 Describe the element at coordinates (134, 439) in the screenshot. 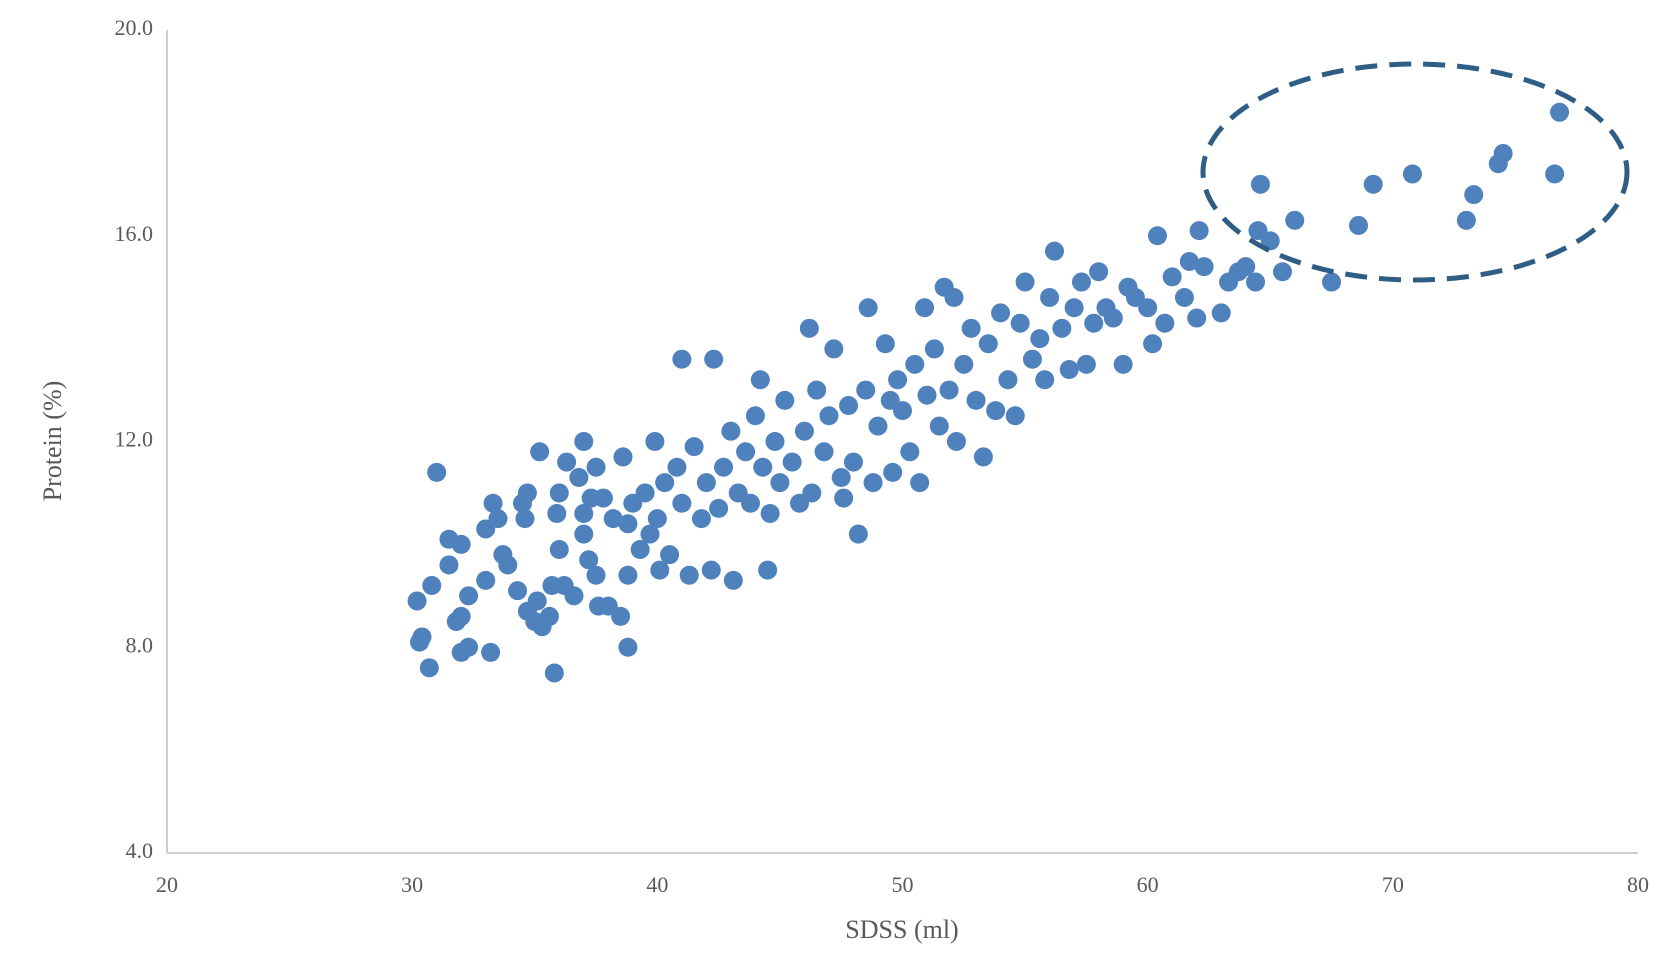

I see `y-tick-label: 12.0` at that location.